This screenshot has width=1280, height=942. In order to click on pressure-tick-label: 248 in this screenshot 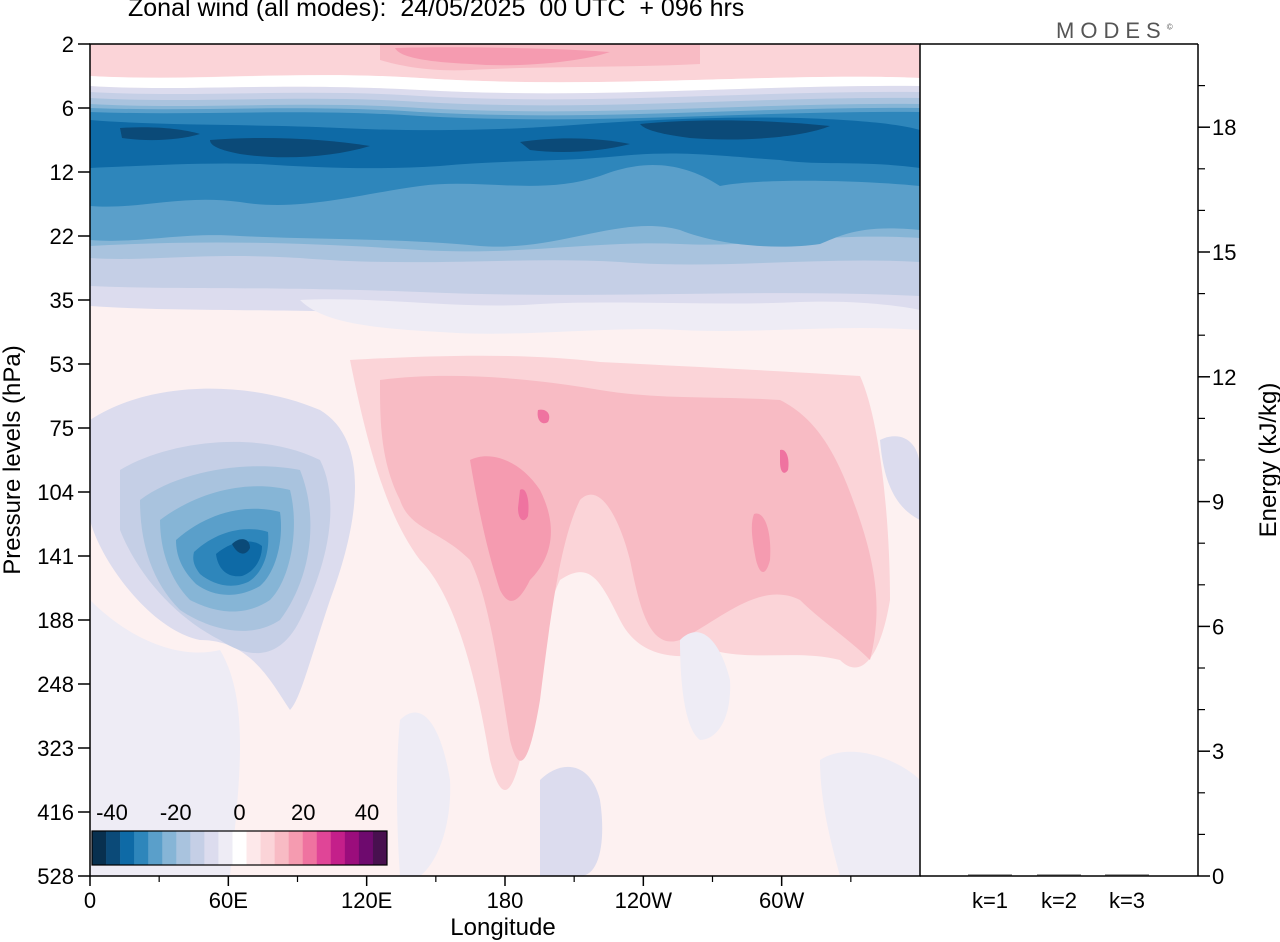, I will do `click(55, 684)`.